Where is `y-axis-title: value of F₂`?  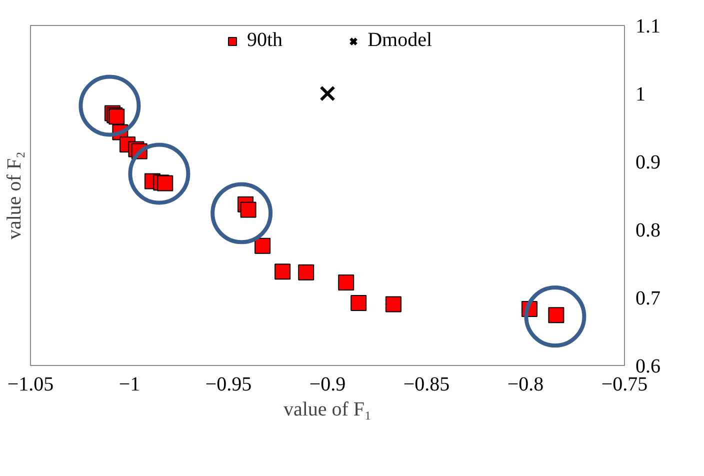
y-axis-title: value of F₂ is located at coordinates (15, 195).